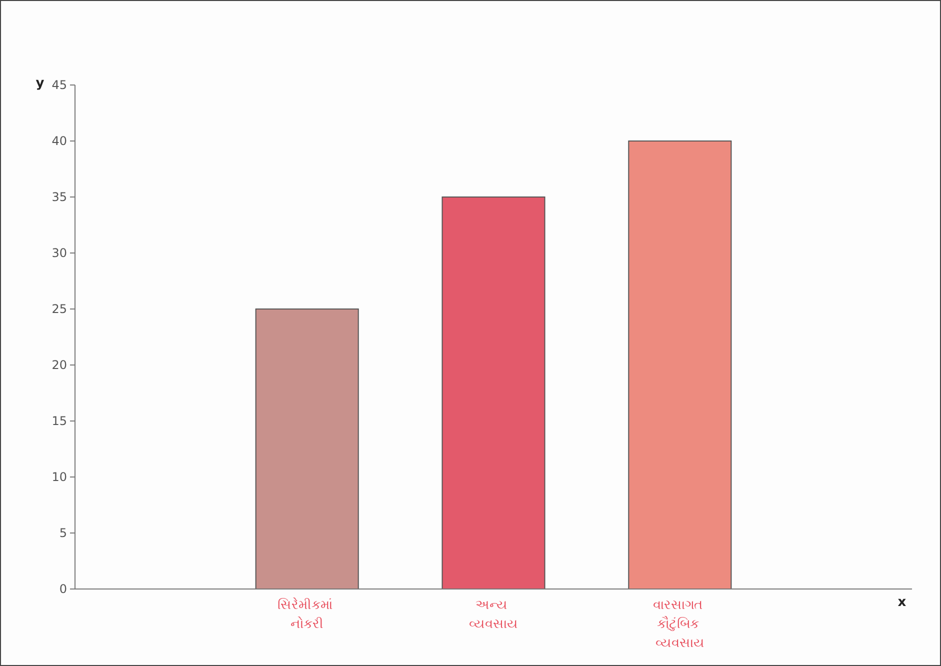 Image resolution: width=941 pixels, height=666 pixels. Describe the element at coordinates (59, 253) in the screenshot. I see `y-tick-label: 30` at that location.